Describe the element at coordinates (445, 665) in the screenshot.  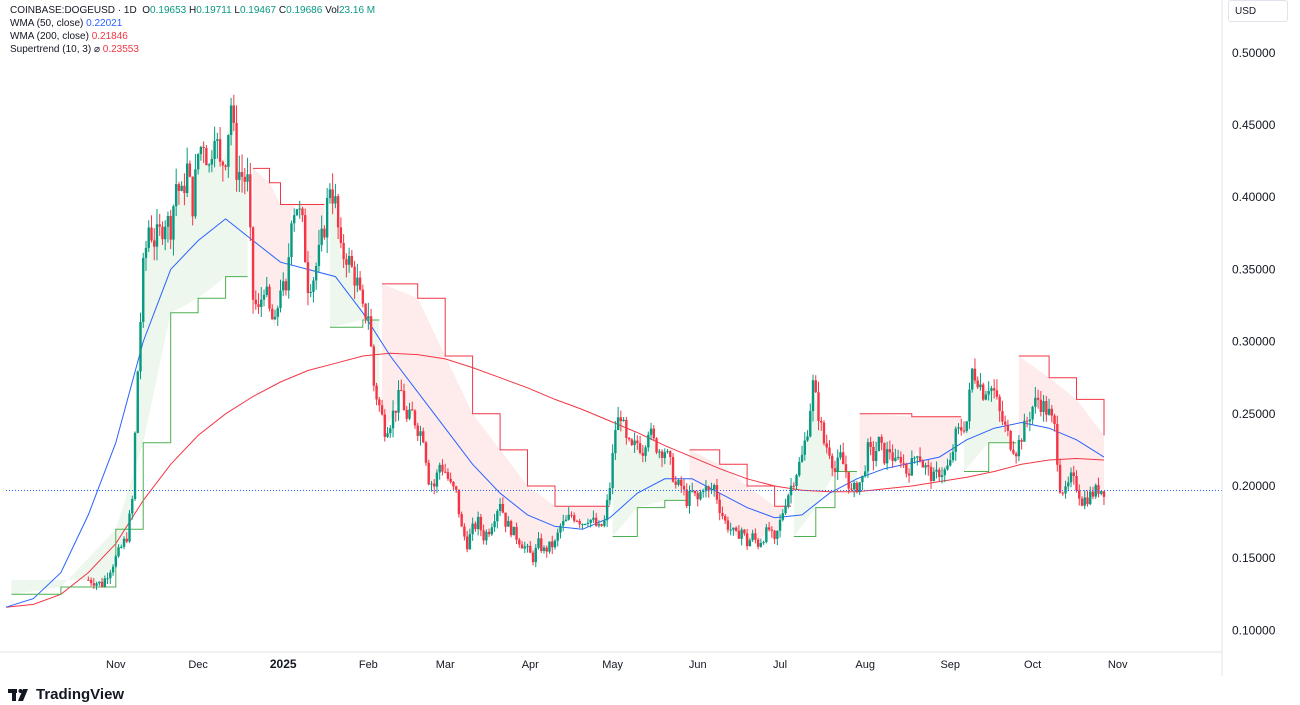
I see `x-tick-label: Mar` at that location.